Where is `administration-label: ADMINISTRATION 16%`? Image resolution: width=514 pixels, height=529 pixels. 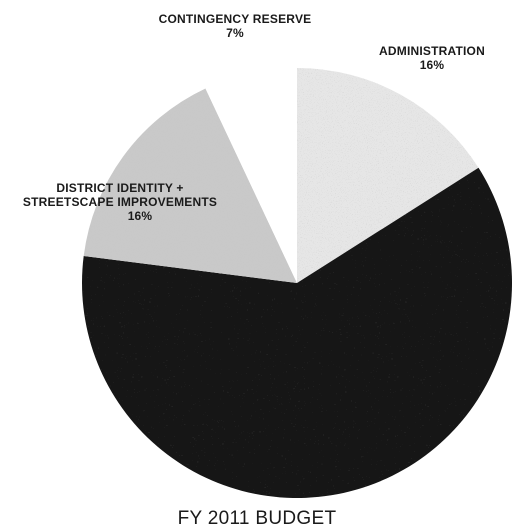
administration-label: ADMINISTRATION 16% is located at coordinates (432, 58).